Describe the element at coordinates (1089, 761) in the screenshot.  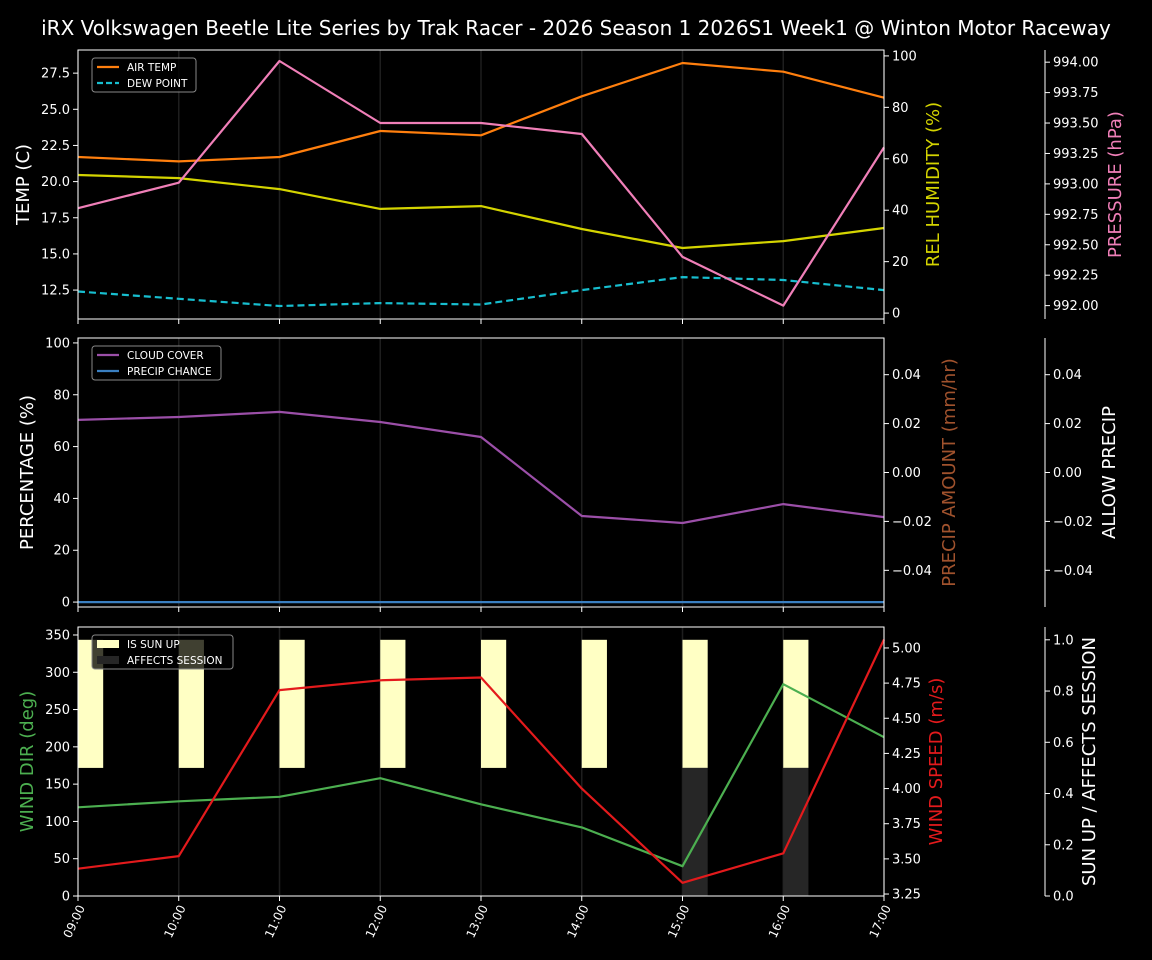
I see `right2-axis-label: SUN UP / AFFECTS SESSION` at that location.